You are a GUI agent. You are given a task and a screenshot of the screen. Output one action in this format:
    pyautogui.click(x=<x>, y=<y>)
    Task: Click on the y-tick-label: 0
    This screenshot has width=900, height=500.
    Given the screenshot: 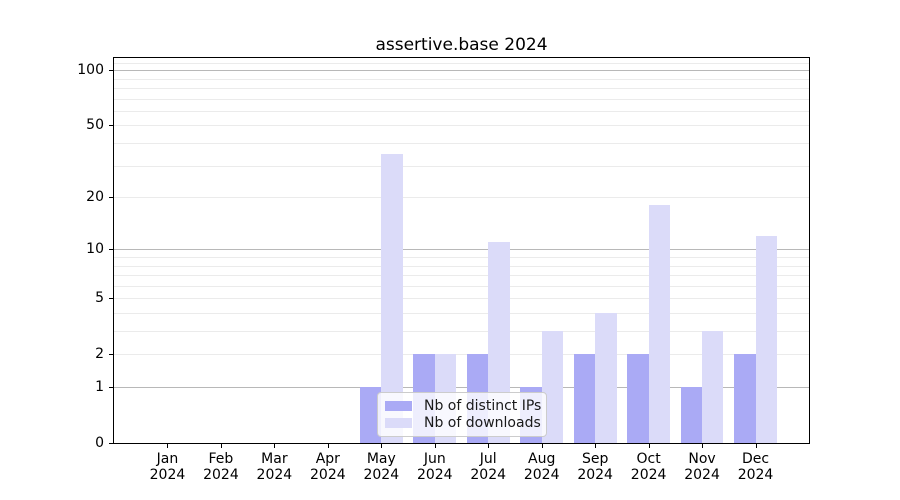 What is the action you would take?
    pyautogui.click(x=99, y=443)
    